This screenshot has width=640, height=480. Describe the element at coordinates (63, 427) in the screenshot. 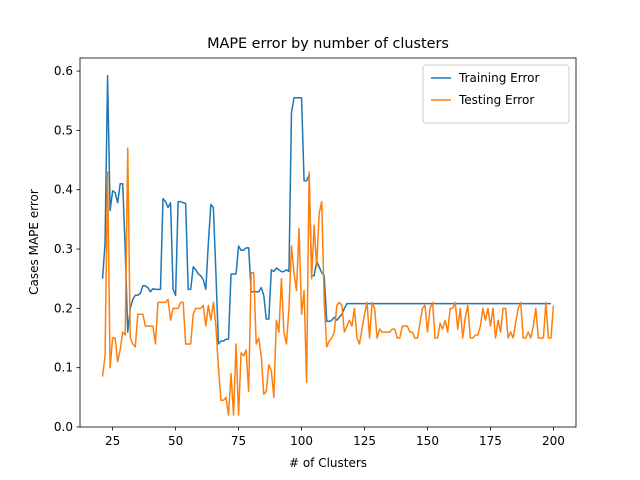

I see `y-tick-label: 0.0` at that location.